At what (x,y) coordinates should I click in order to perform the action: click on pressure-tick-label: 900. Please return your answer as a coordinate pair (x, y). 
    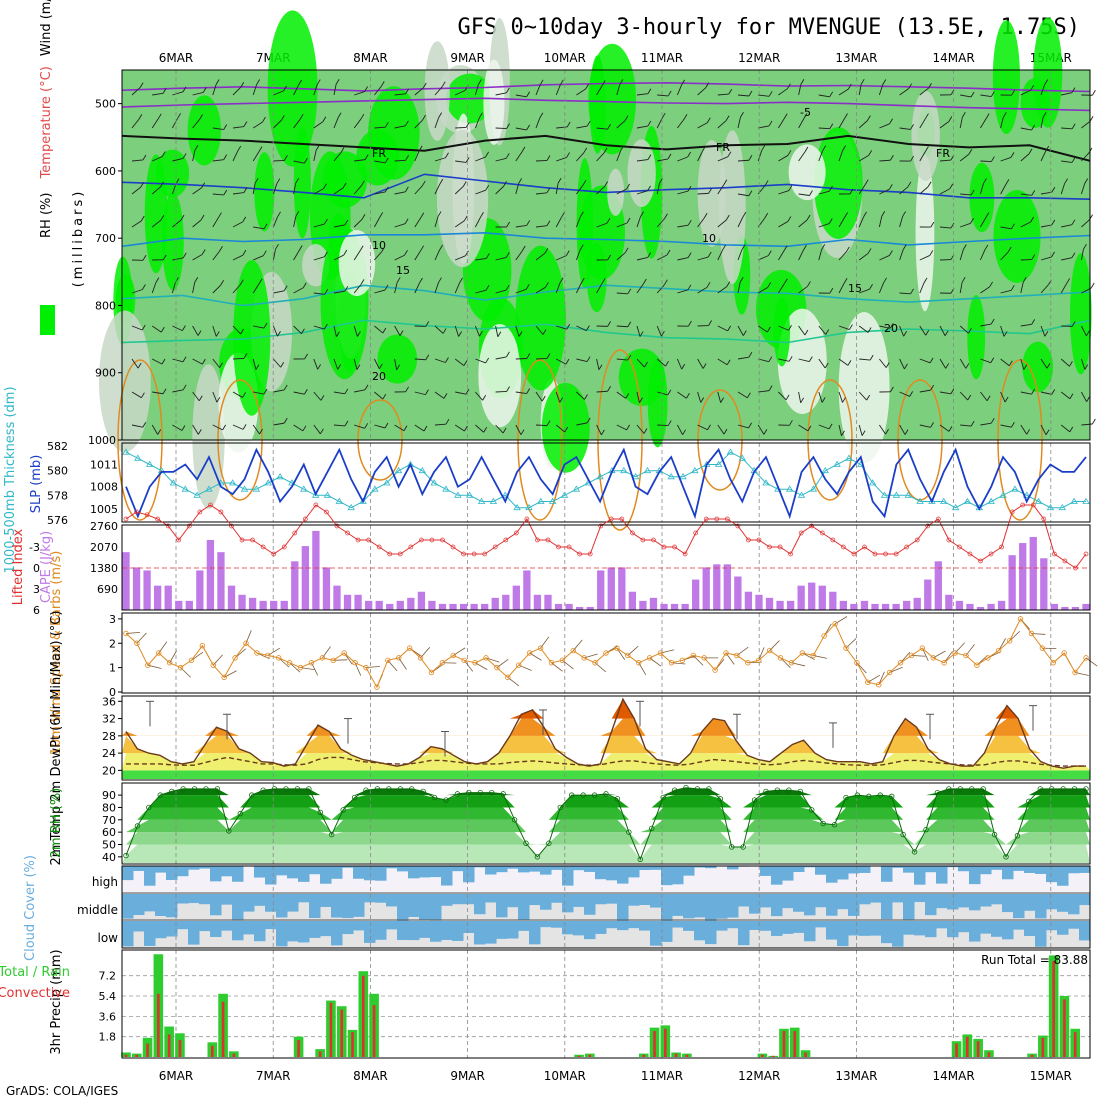
    Looking at the image, I should click on (105, 373).